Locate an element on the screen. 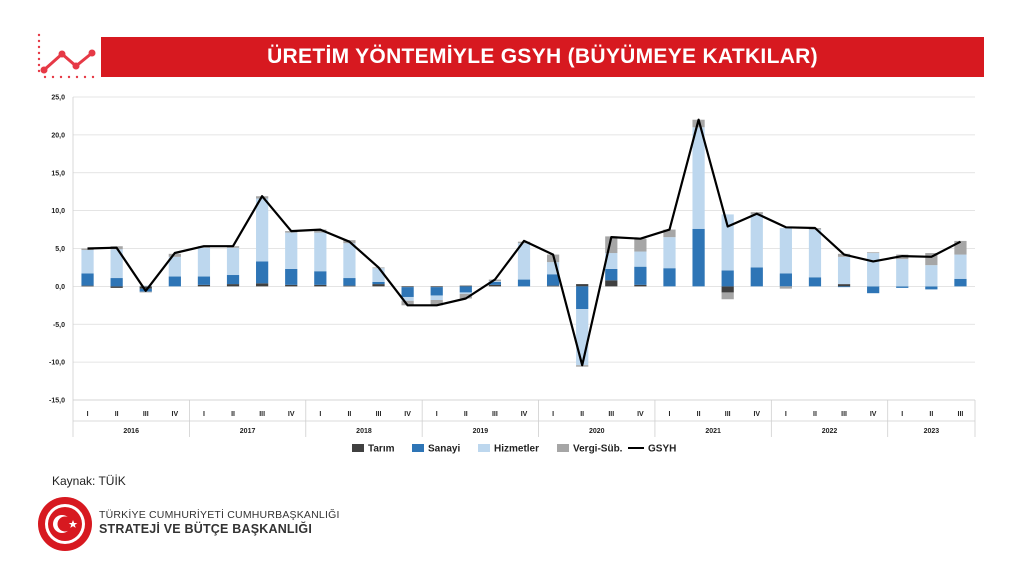  y-tick-label: 25,0 is located at coordinates (58, 98).